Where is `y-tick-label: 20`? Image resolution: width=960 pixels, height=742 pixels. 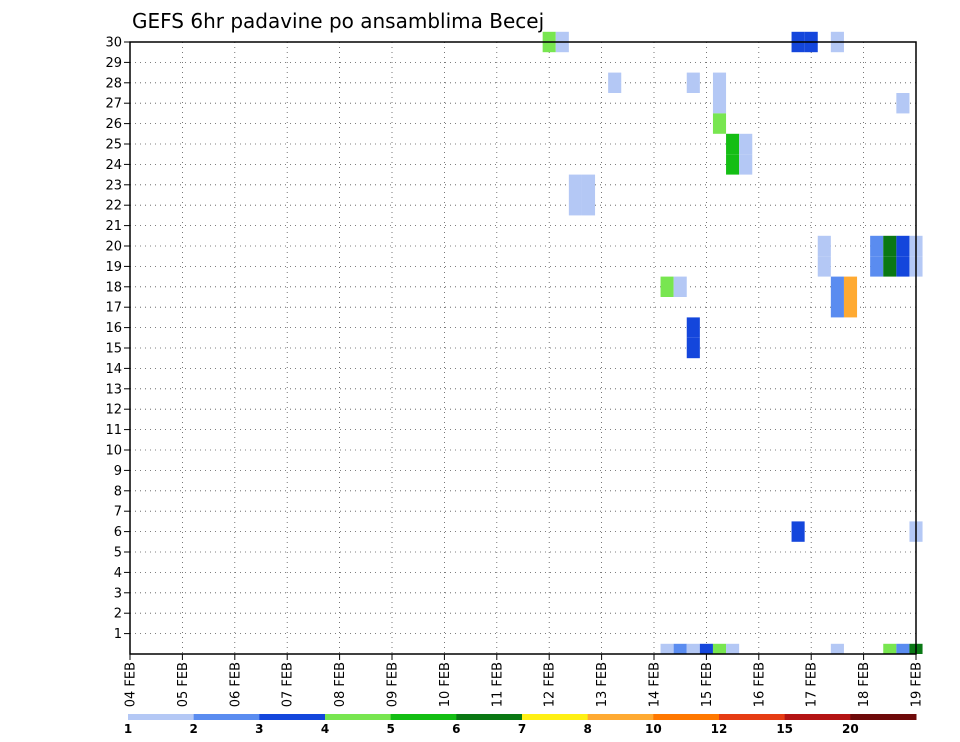
y-tick-label: 20 is located at coordinates (113, 247).